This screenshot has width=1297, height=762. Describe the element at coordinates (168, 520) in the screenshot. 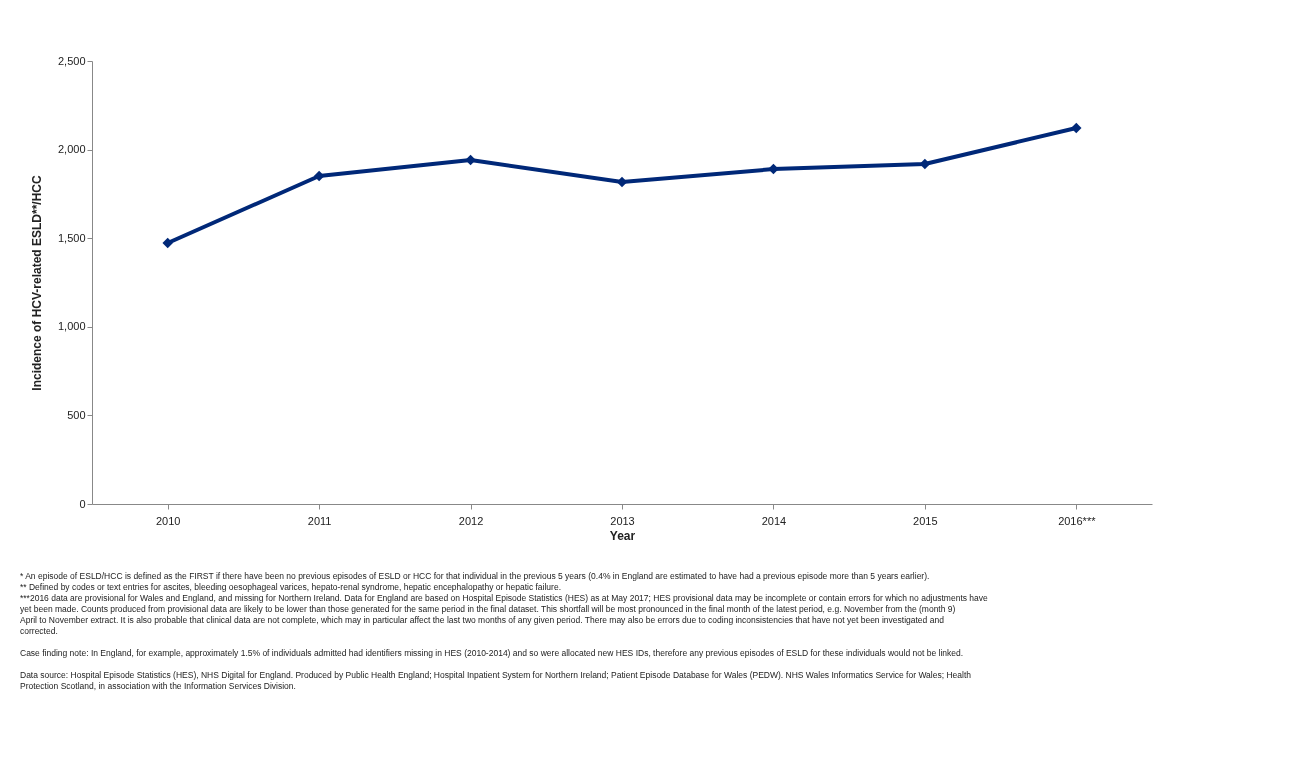

I see `x-tick-label: 2010` at that location.